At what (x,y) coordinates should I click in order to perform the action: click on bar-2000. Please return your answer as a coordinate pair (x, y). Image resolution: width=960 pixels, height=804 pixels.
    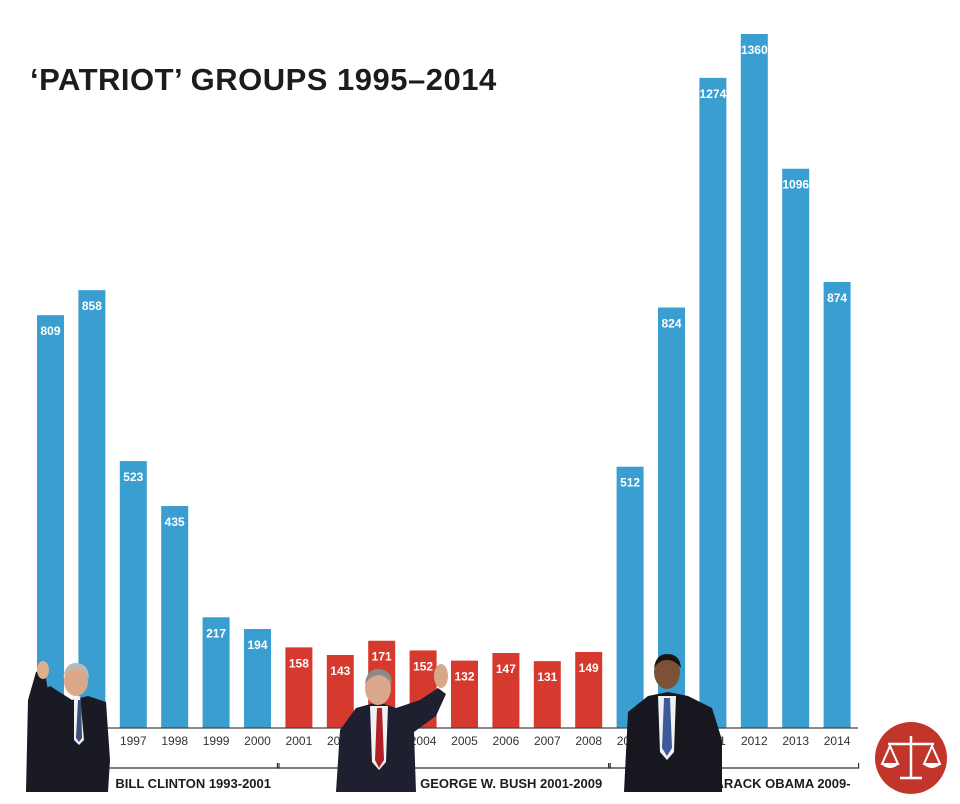
    Looking at the image, I should click on (257, 678).